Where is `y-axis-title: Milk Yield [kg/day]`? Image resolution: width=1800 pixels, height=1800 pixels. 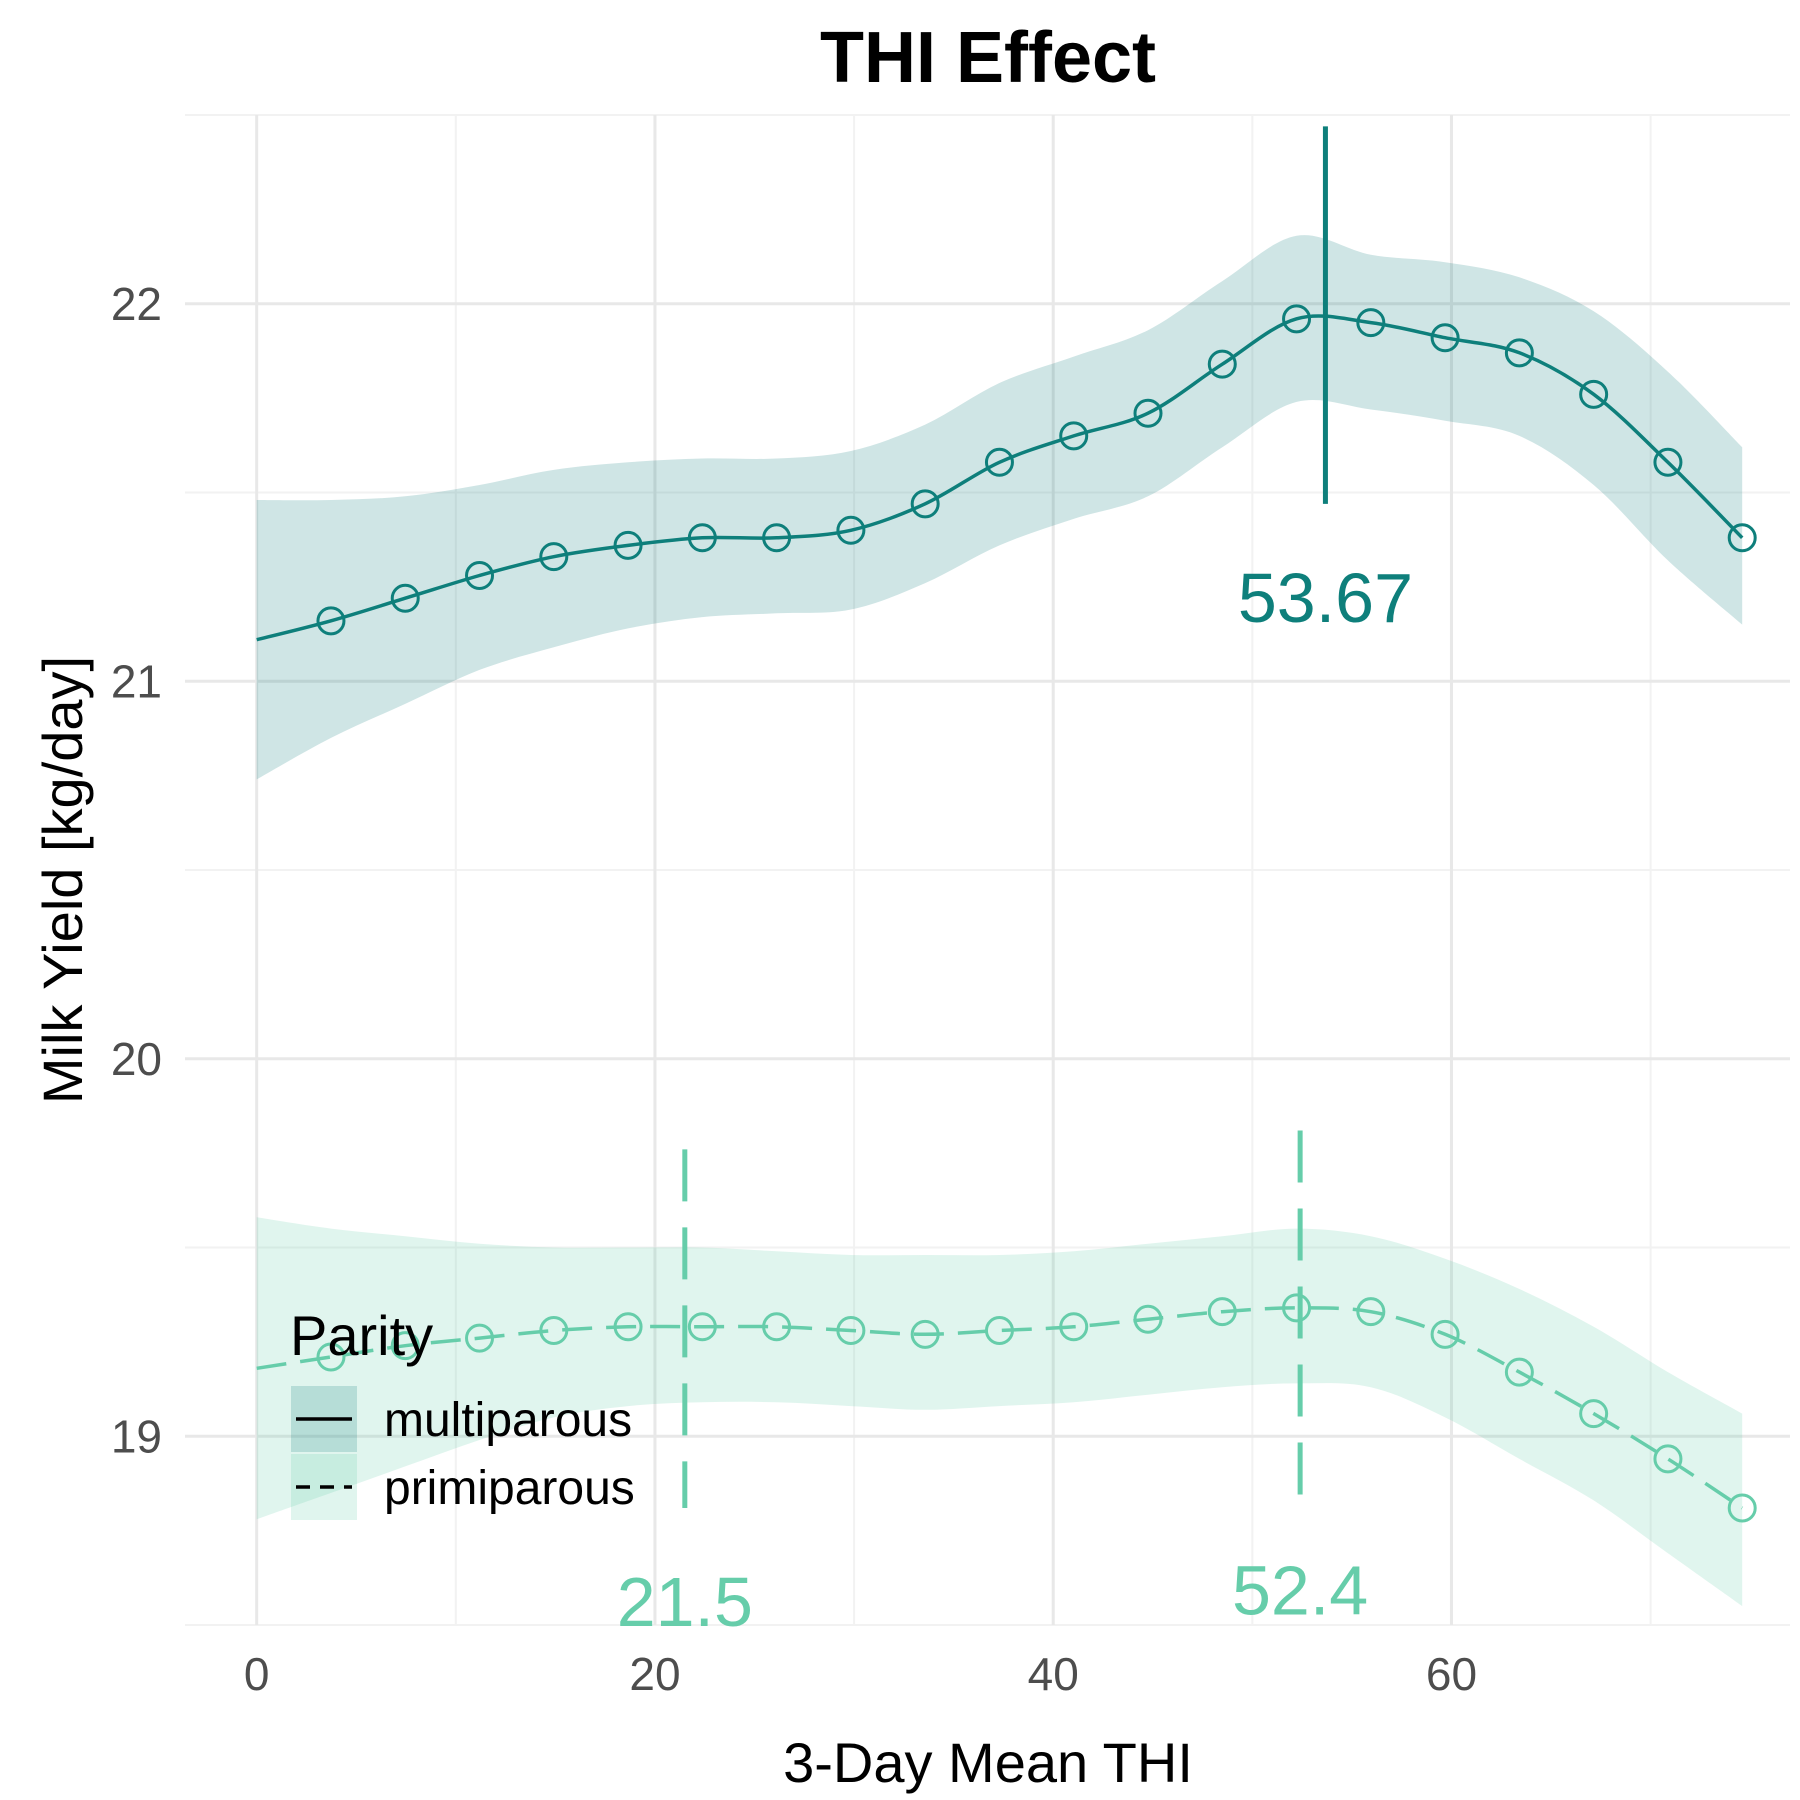 y-axis-title: Milk Yield [kg/day] is located at coordinates (62, 880).